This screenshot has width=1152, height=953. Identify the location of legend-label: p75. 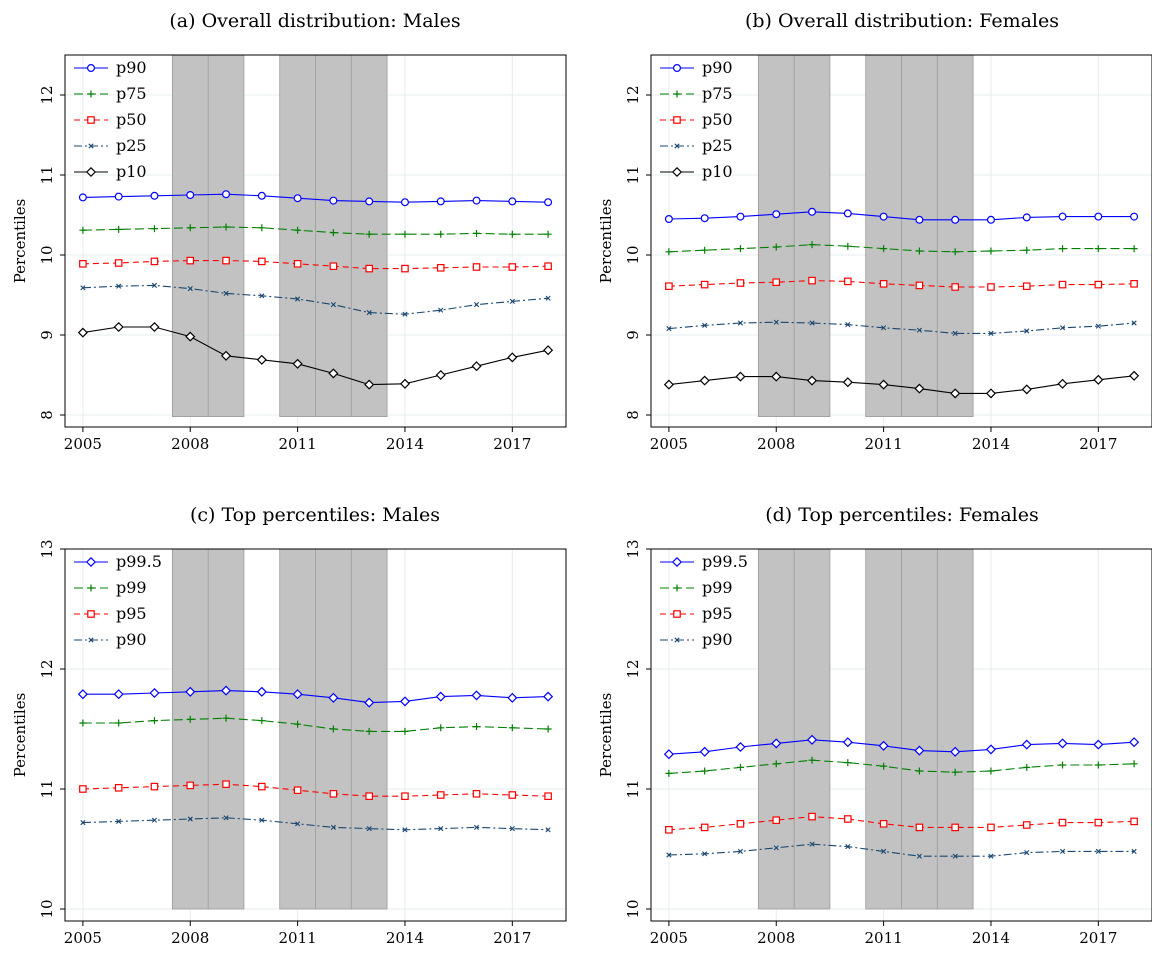
(717, 93).